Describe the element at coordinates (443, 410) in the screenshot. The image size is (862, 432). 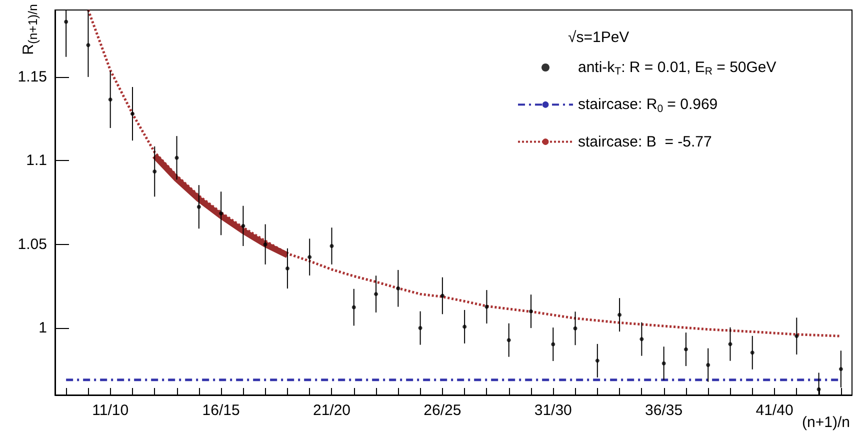
I see `x-tick-label: 26/25` at that location.